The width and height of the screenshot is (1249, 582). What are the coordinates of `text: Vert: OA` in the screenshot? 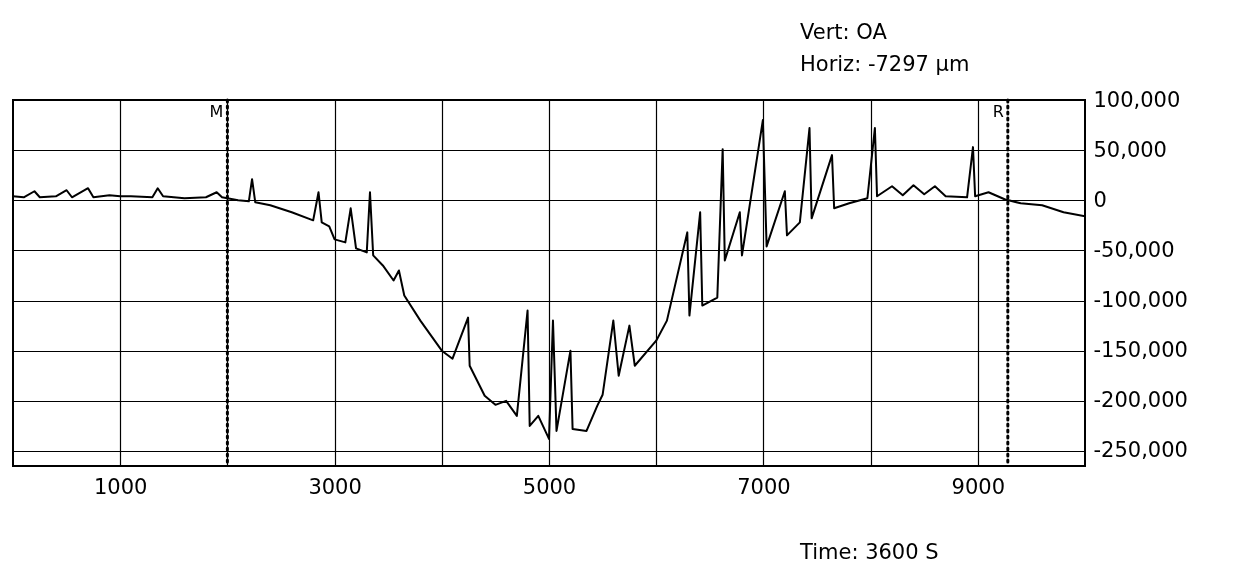 It's located at (844, 32).